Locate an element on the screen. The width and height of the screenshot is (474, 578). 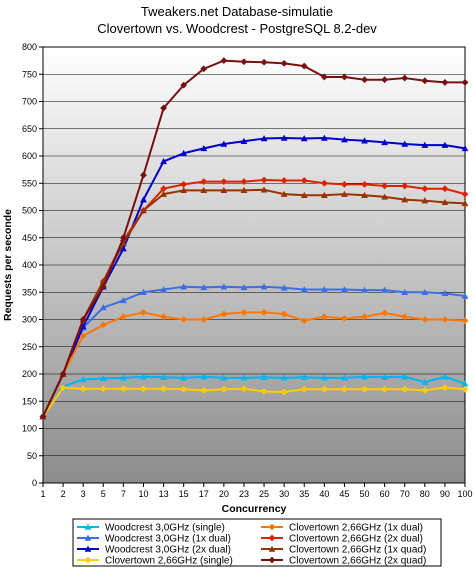
x-tick-label: 23 is located at coordinates (244, 494).